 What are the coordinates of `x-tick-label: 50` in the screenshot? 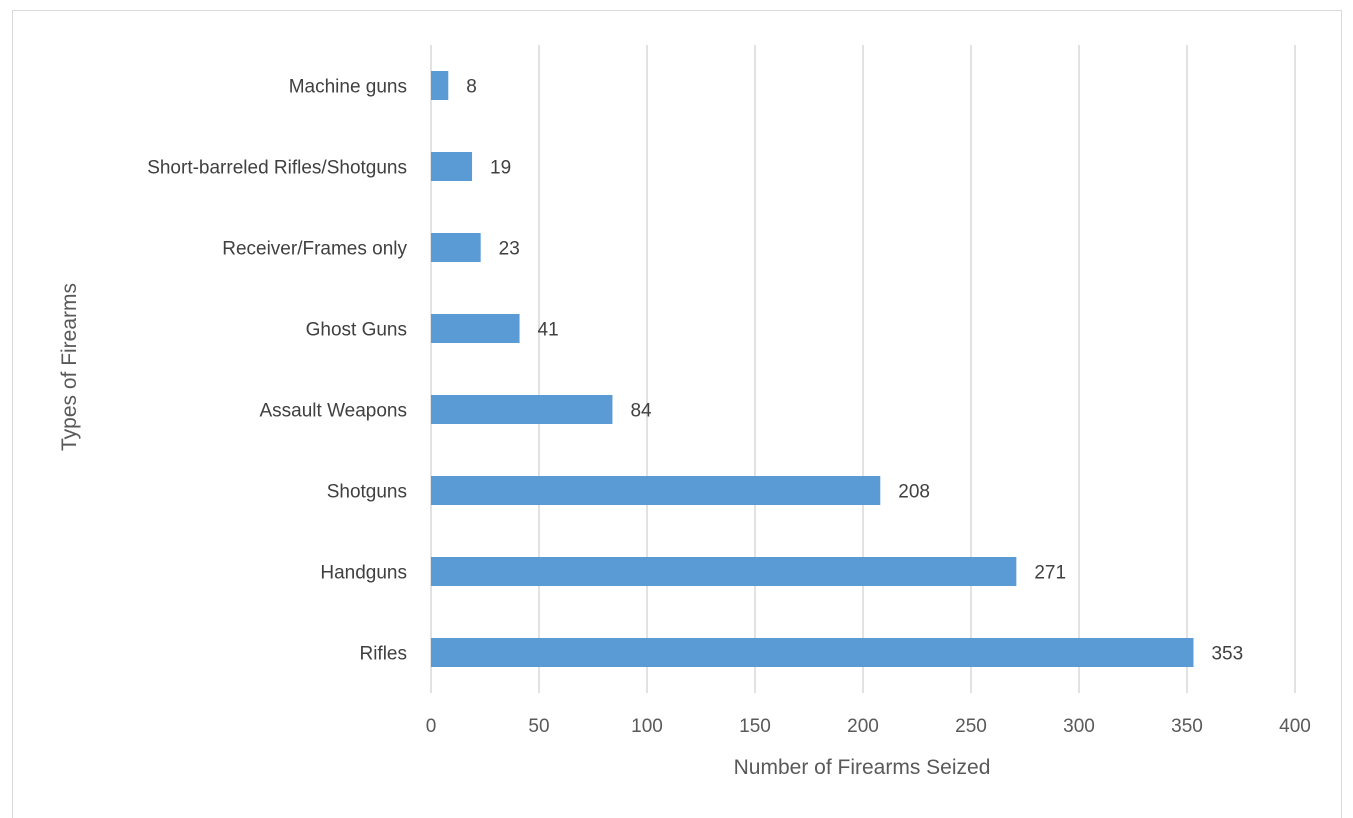 It's located at (538, 726).